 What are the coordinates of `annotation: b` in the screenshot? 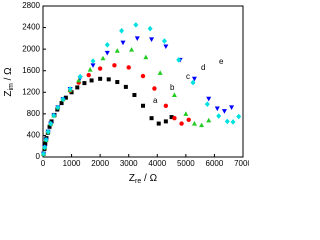 It's located at (172, 87).